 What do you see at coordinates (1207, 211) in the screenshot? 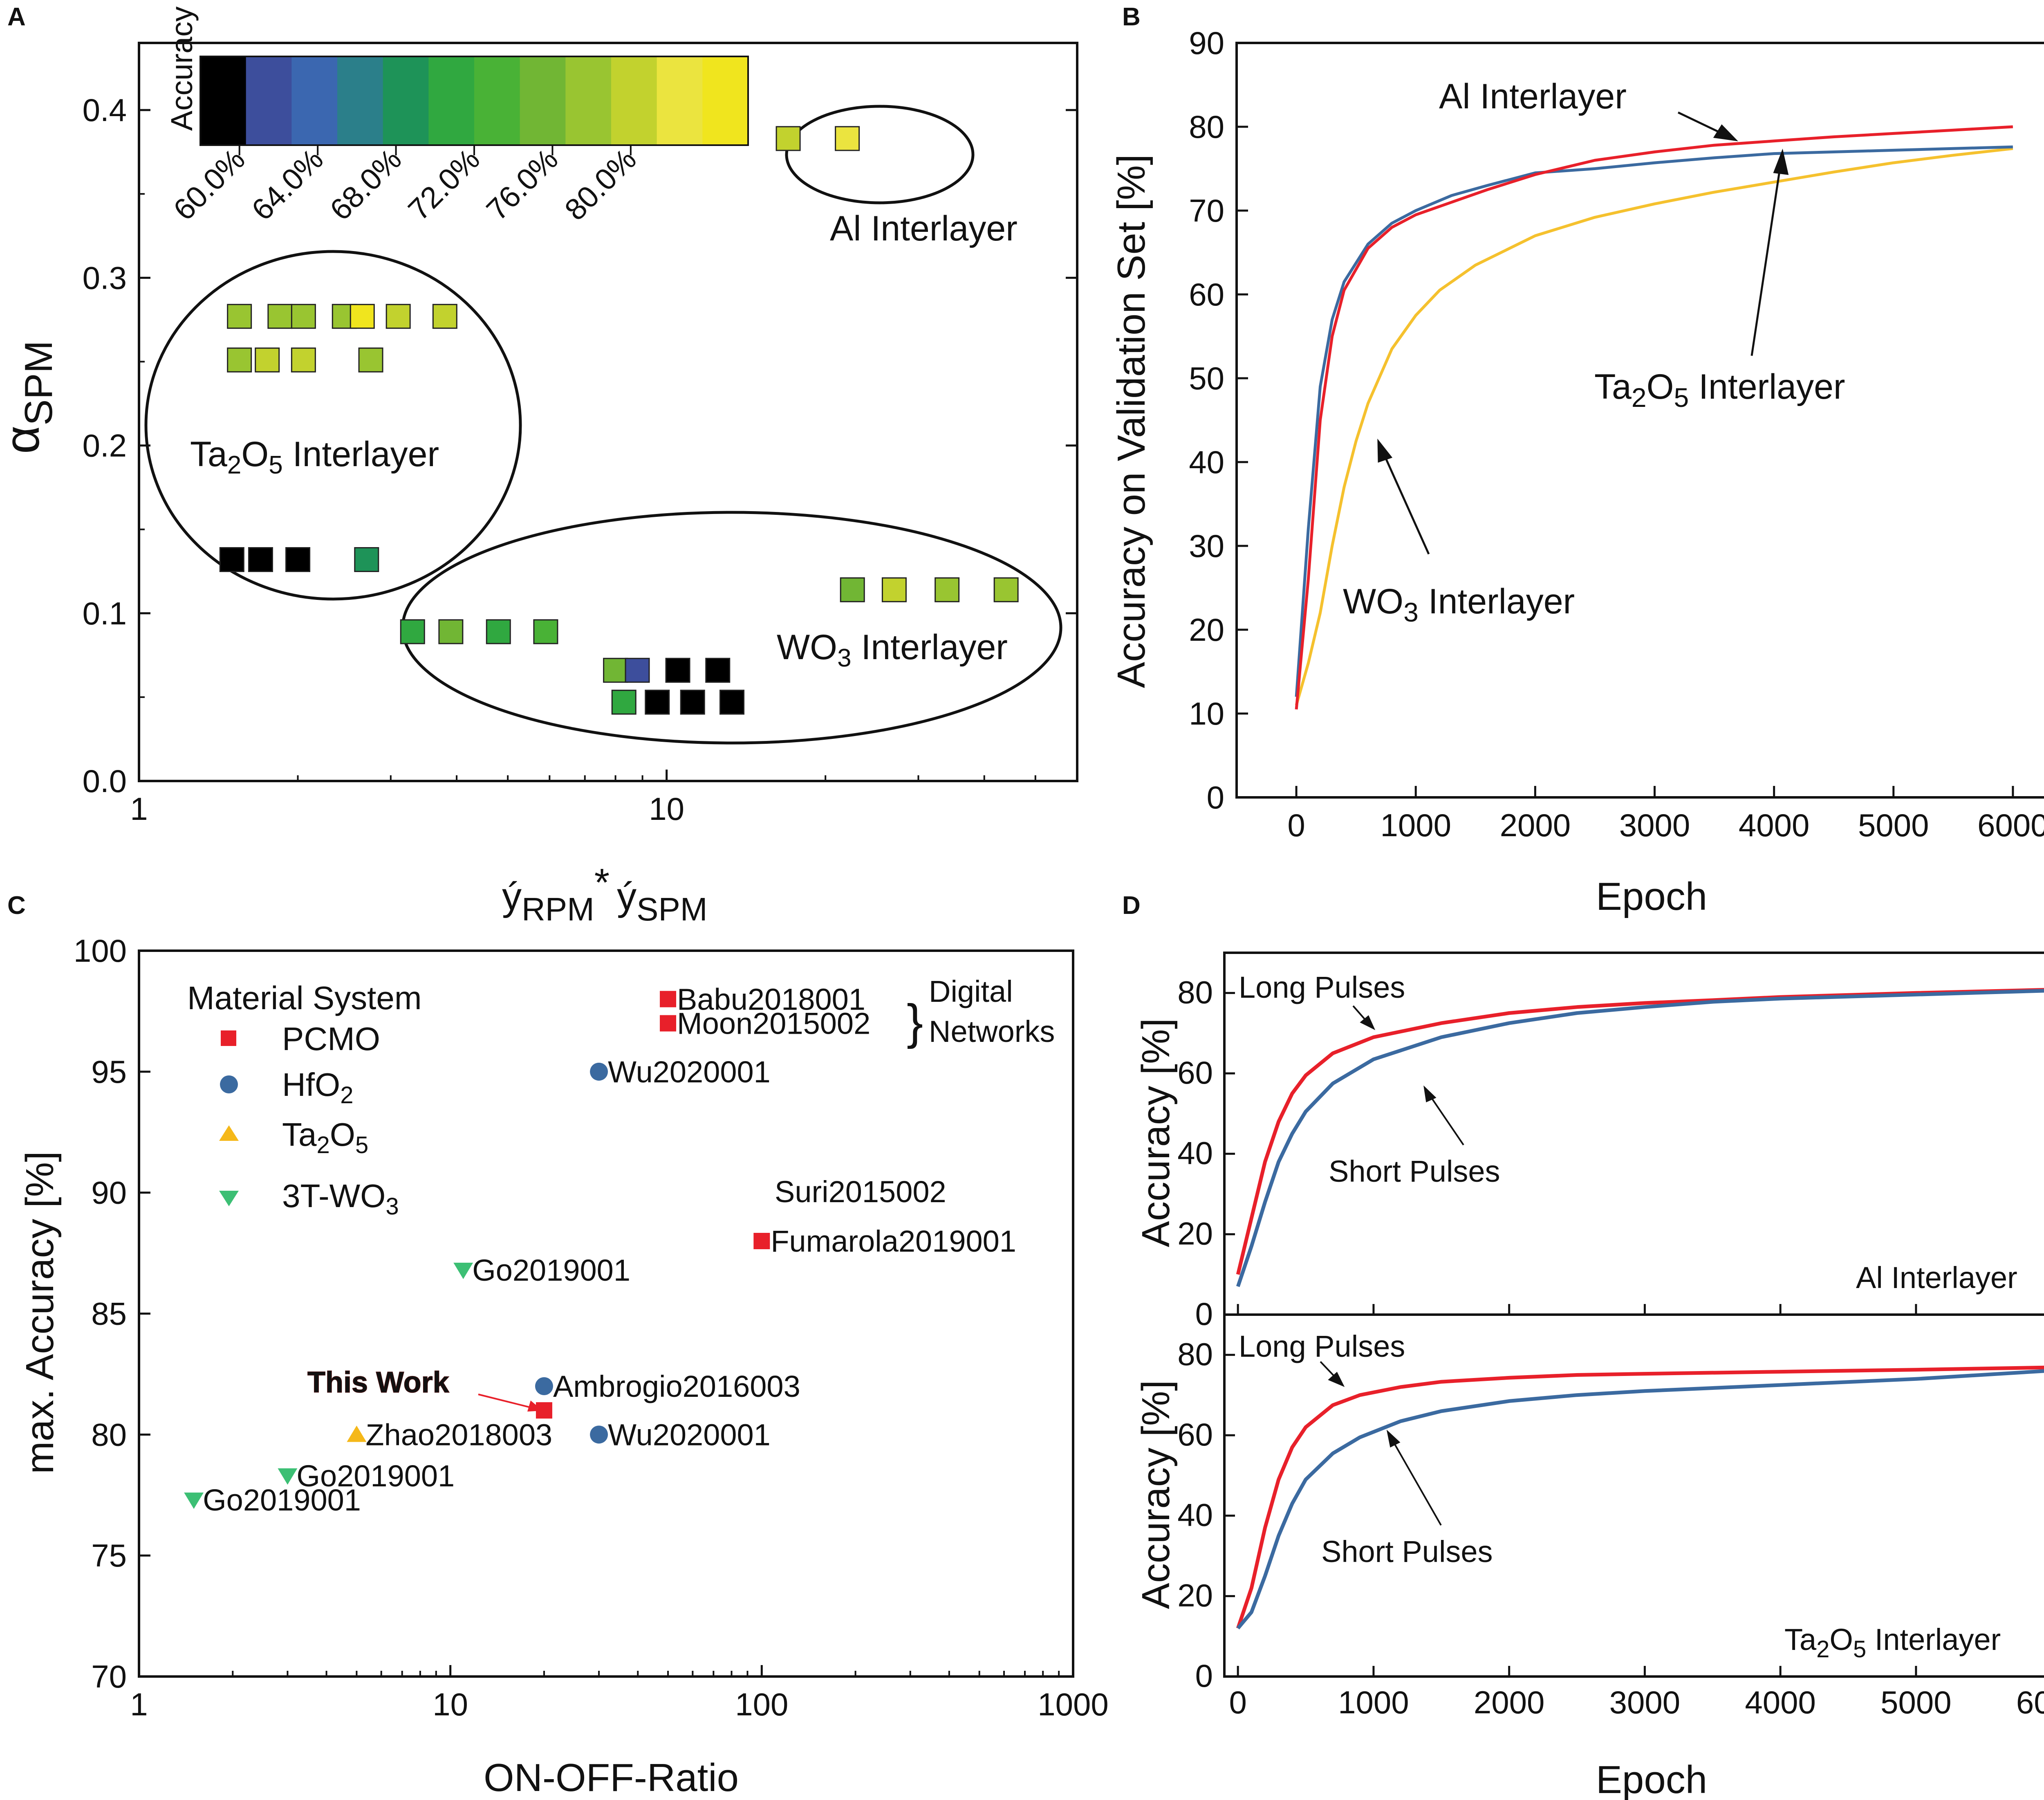
I see `b-ytick-label: 70` at bounding box center [1207, 211].